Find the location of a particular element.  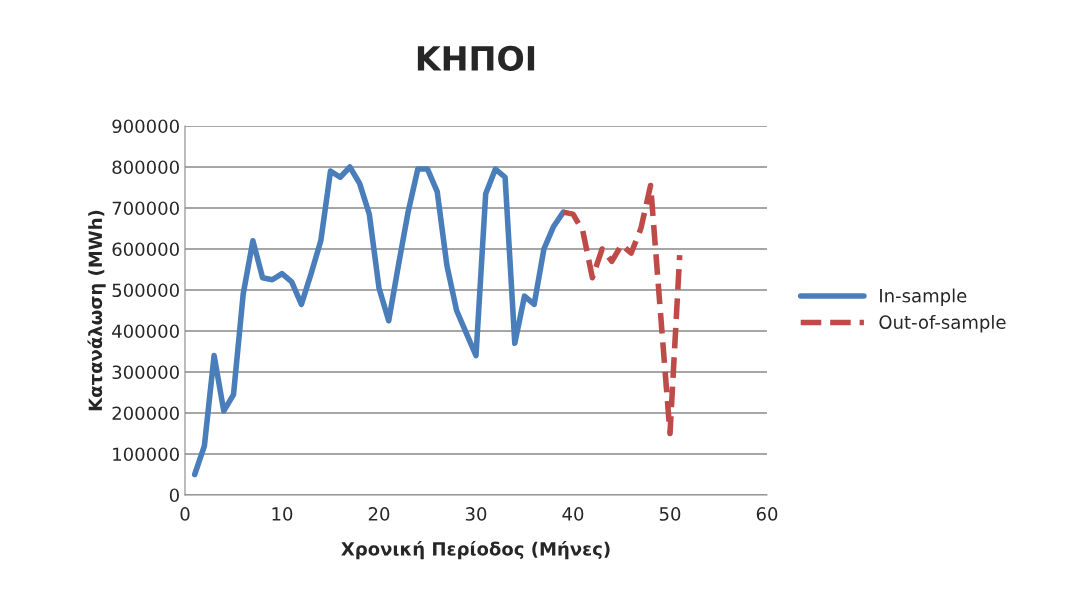

y-tick-label: 0 is located at coordinates (174, 495).